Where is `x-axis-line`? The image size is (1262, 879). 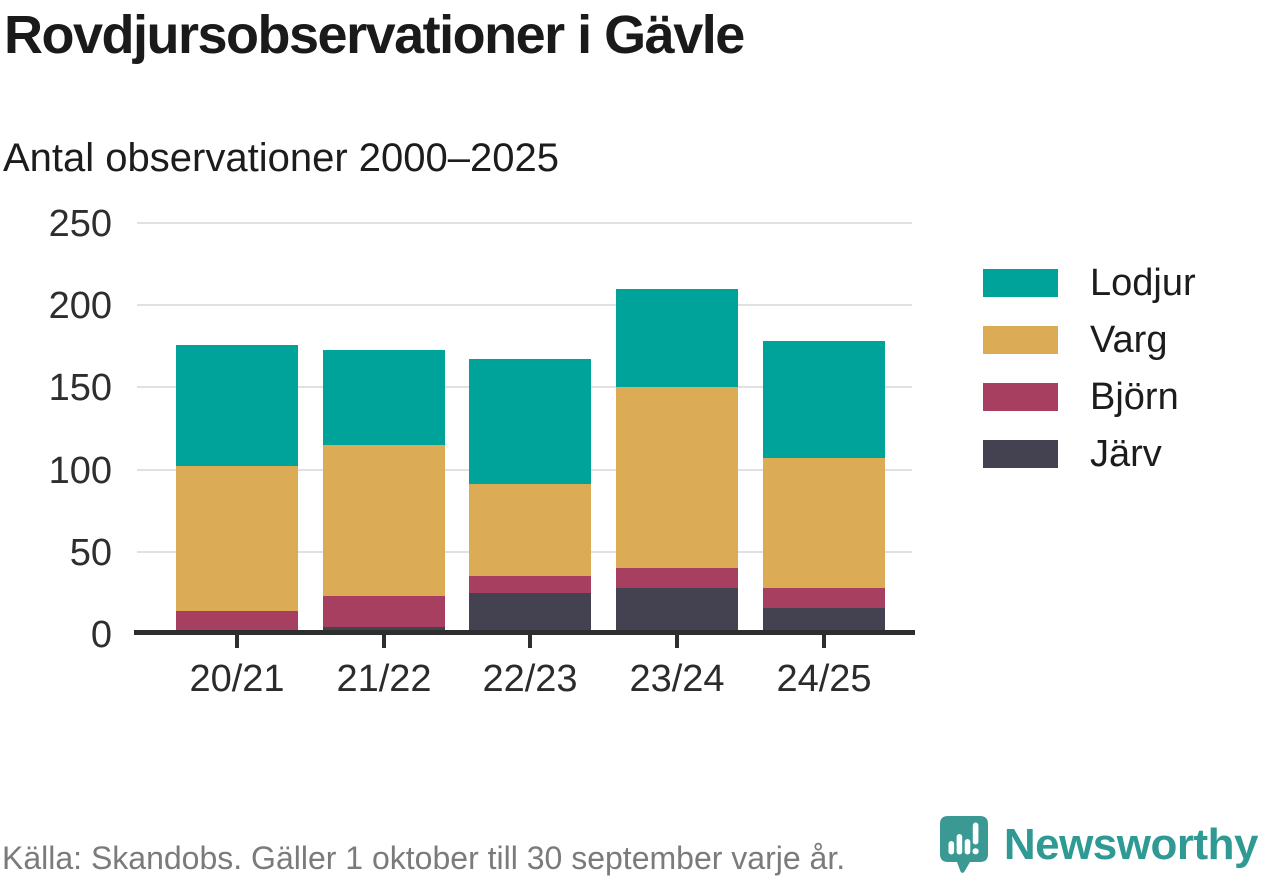 x-axis-line is located at coordinates (524, 632).